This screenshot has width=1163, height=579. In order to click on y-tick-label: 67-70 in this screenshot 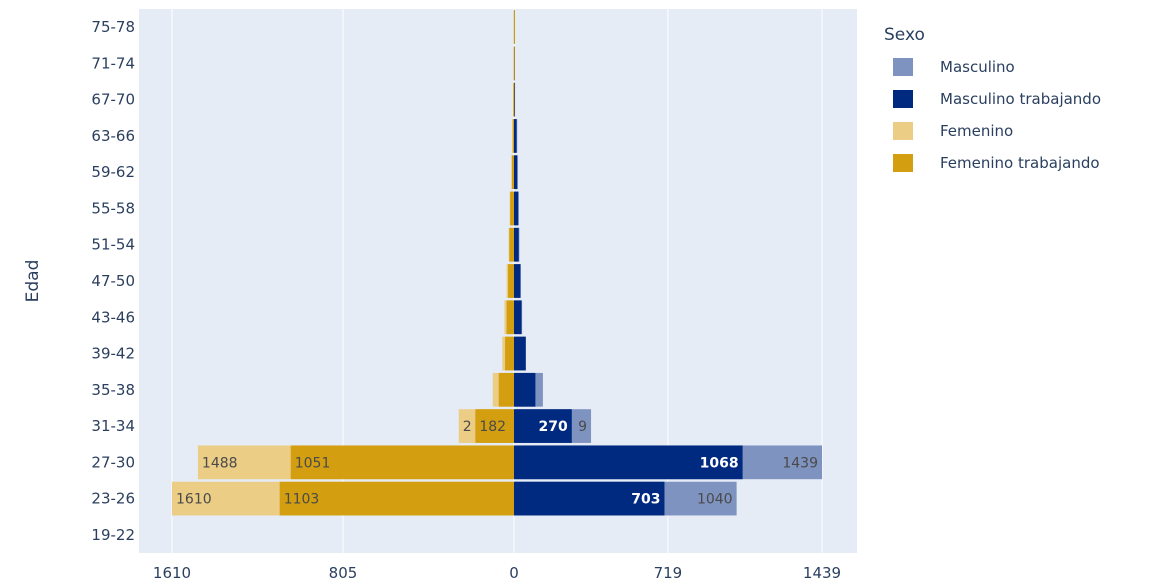, I will do `click(113, 100)`.